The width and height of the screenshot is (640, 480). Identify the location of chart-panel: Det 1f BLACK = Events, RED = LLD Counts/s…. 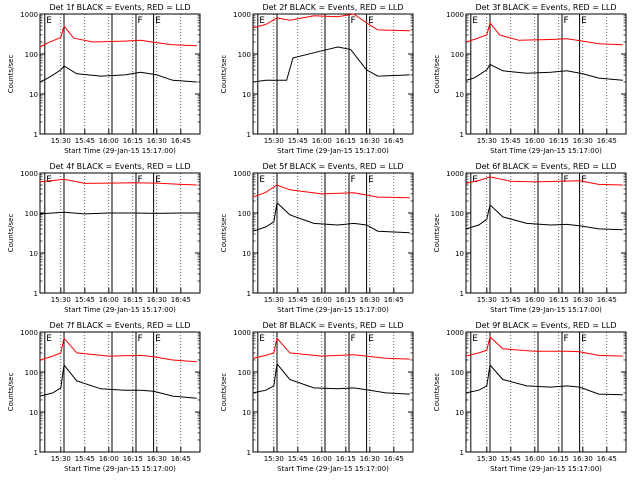
(104, 79).